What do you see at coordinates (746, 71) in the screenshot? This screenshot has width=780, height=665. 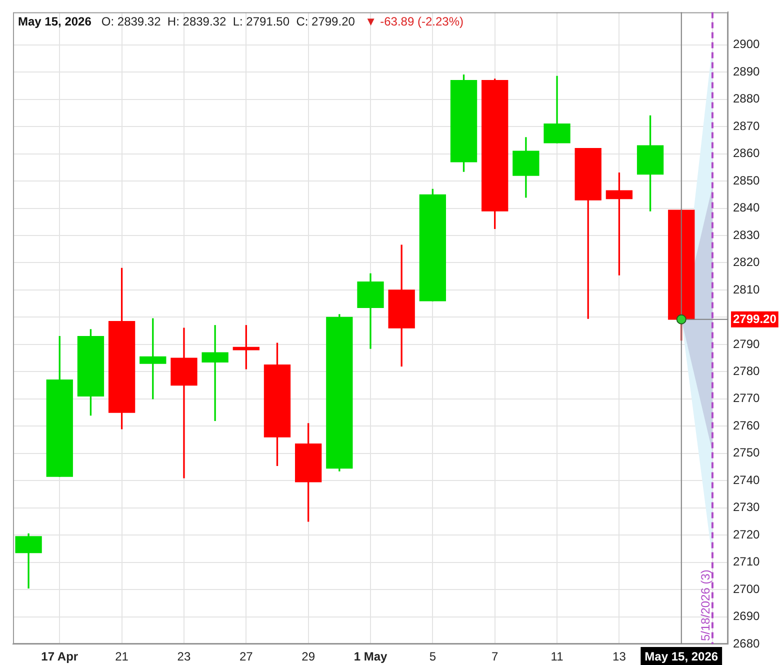 I see `y-tick-label: 2890` at bounding box center [746, 71].